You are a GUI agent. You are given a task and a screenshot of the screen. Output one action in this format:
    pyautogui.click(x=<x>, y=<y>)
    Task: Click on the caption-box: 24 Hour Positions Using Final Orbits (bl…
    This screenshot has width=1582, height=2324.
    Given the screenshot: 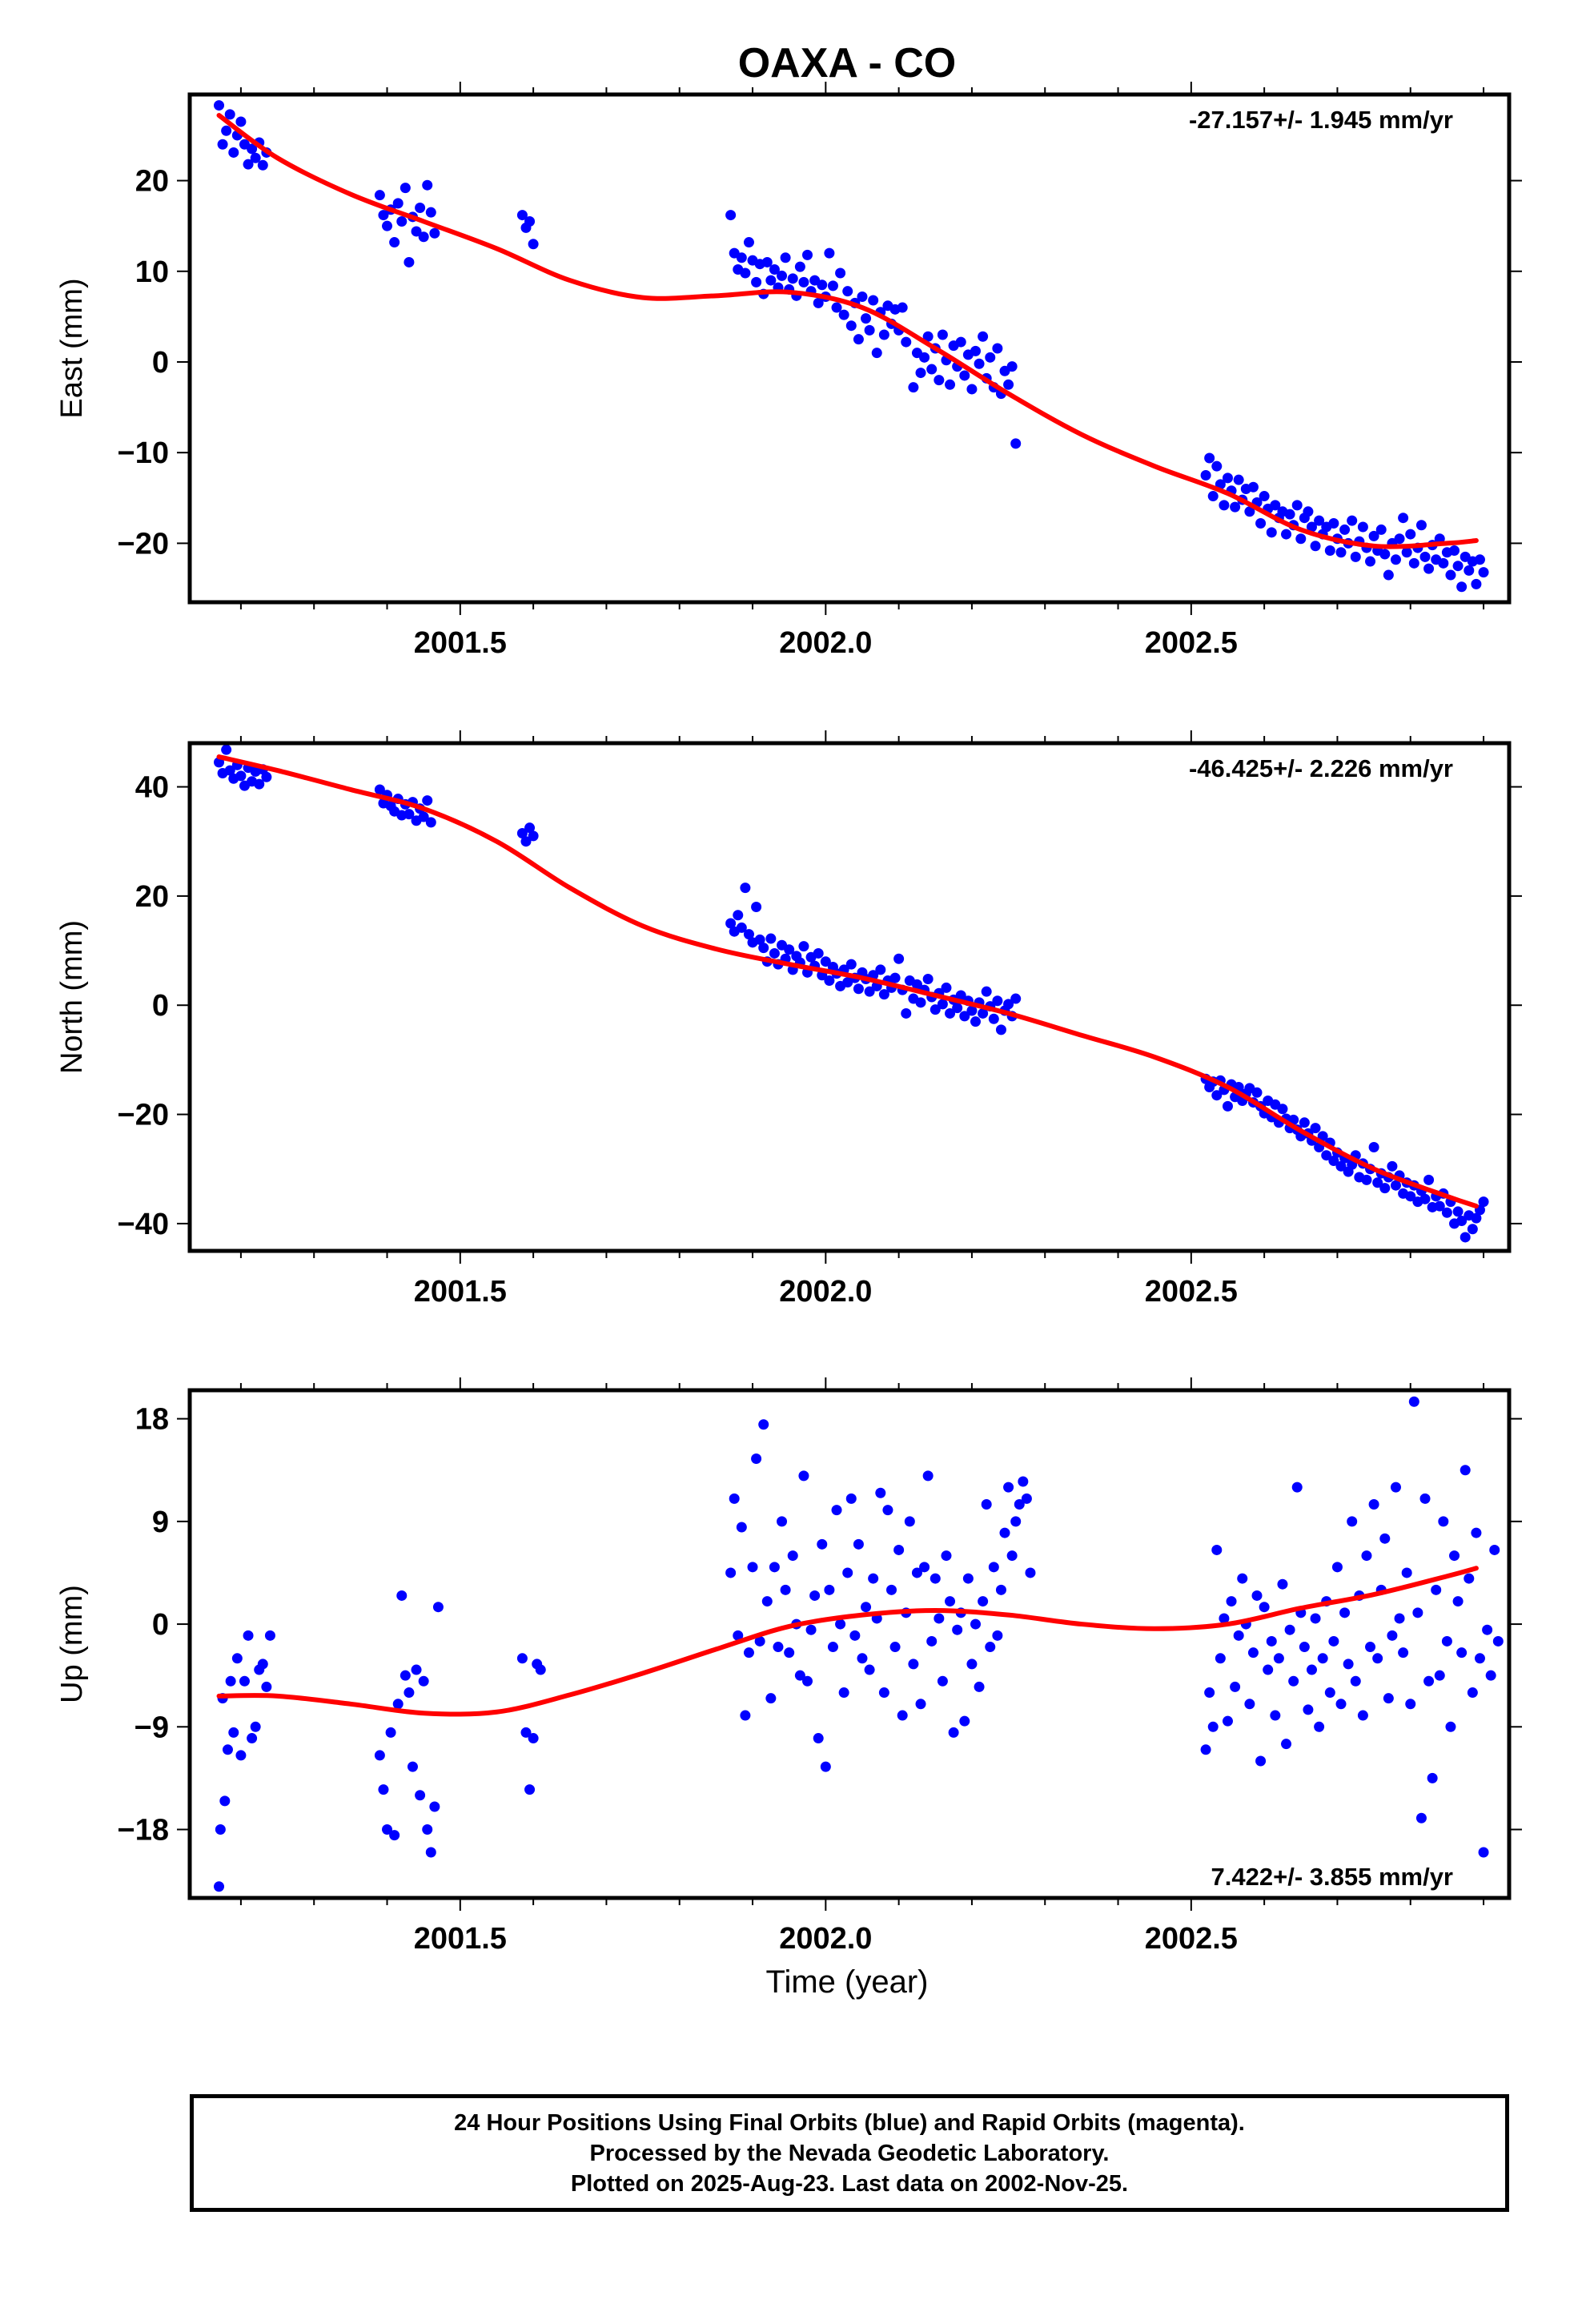 What is the action you would take?
    pyautogui.click(x=849, y=2153)
    